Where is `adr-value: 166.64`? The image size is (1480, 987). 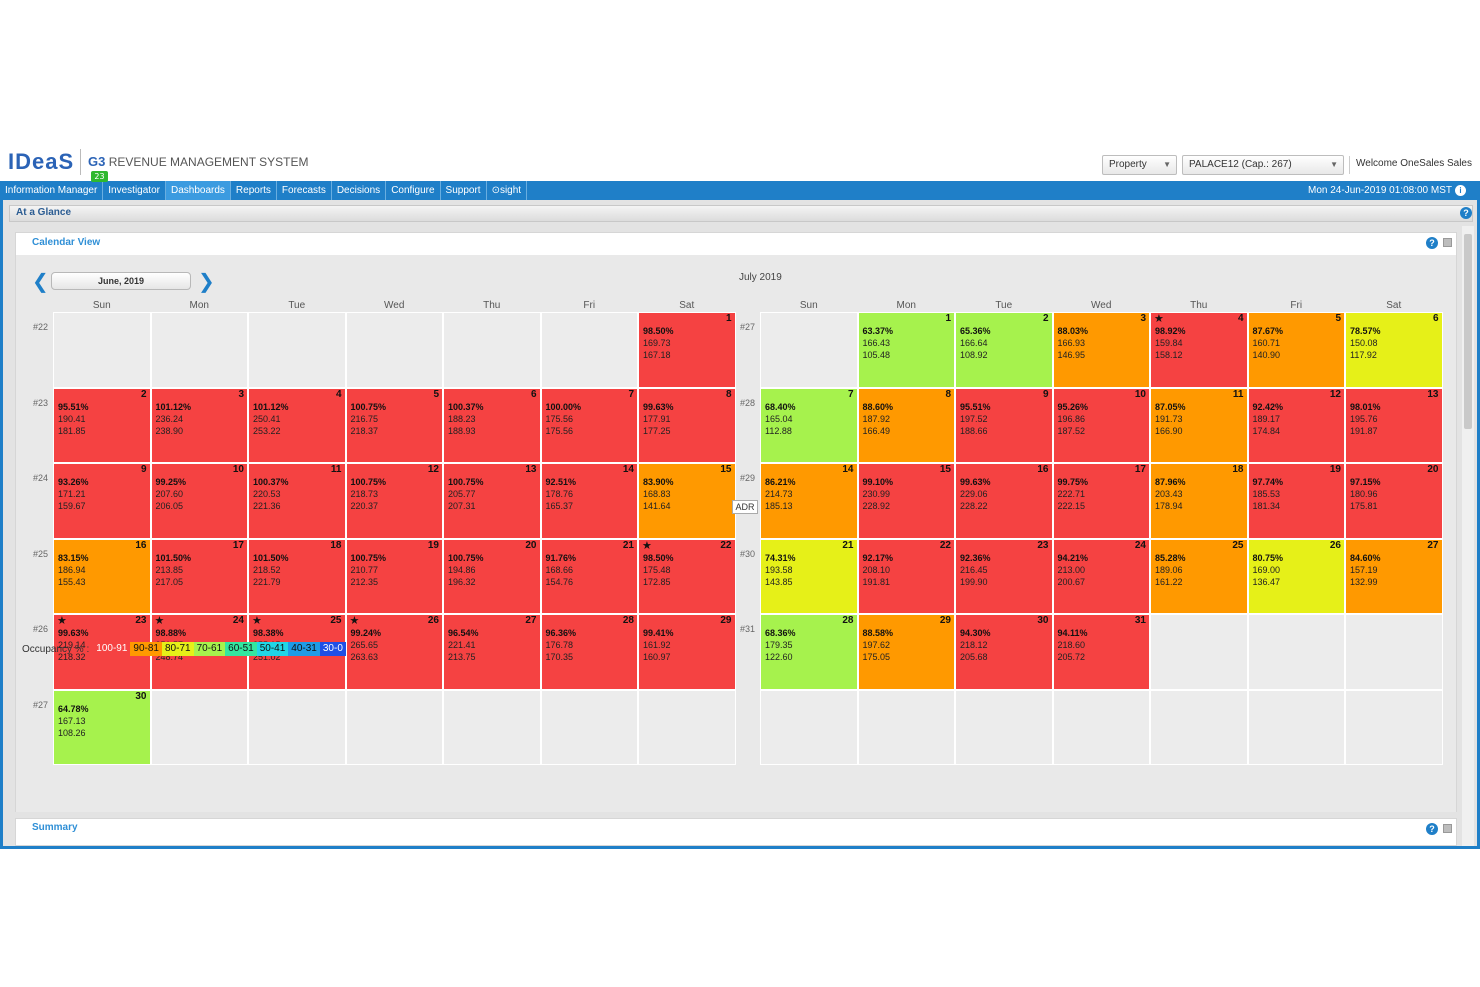 adr-value: 166.64 is located at coordinates (974, 343).